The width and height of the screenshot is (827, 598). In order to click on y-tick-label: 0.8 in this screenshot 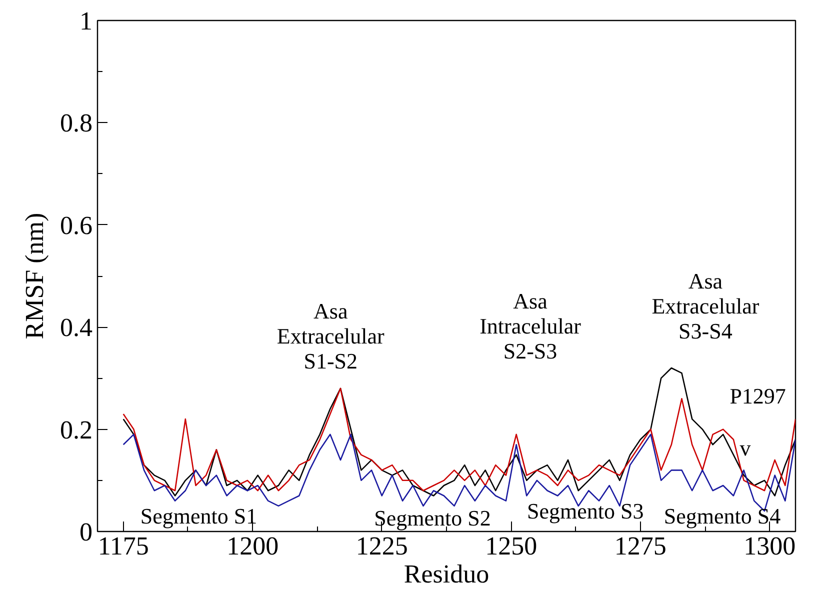, I will do `click(76, 123)`.